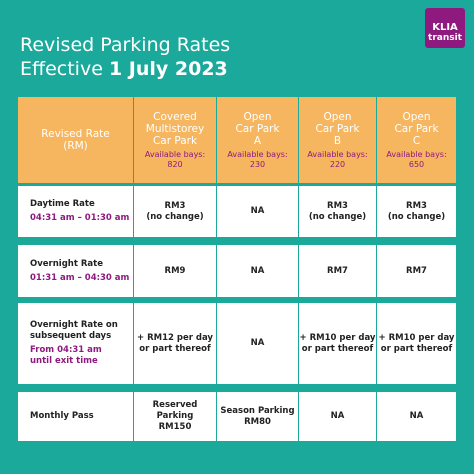 This screenshot has width=474, height=474. I want to click on logo: KLIA transit, so click(445, 28).